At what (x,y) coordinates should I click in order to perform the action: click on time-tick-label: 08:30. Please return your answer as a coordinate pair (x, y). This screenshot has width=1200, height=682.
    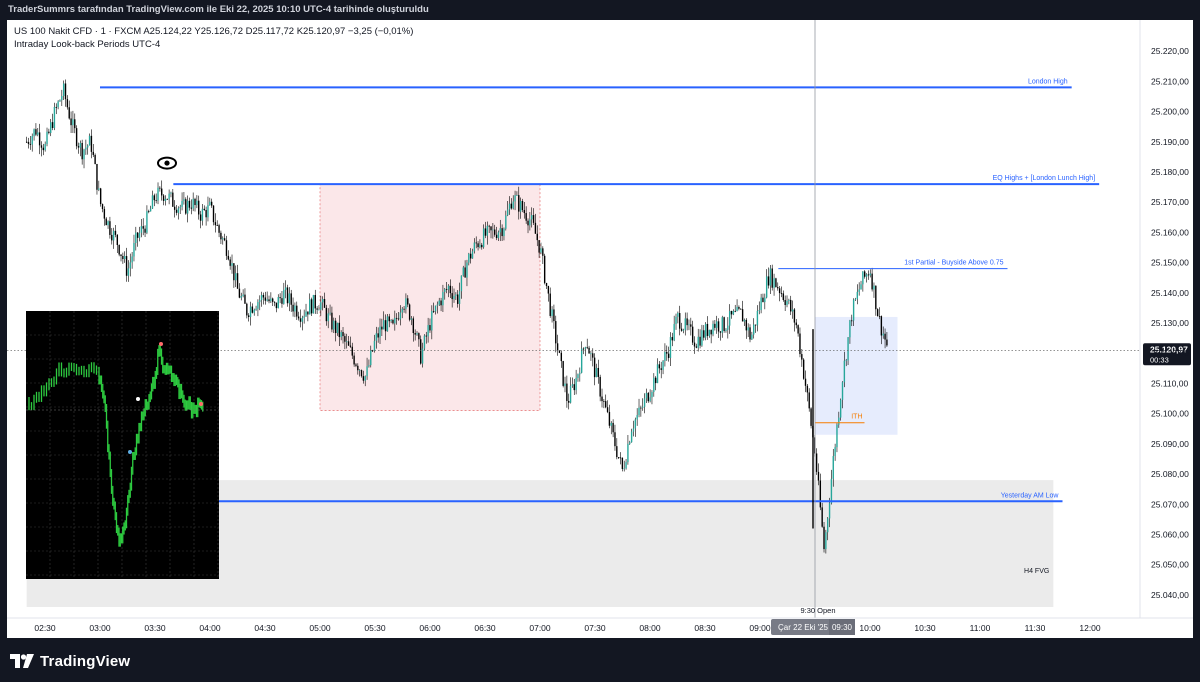
    Looking at the image, I should click on (705, 628).